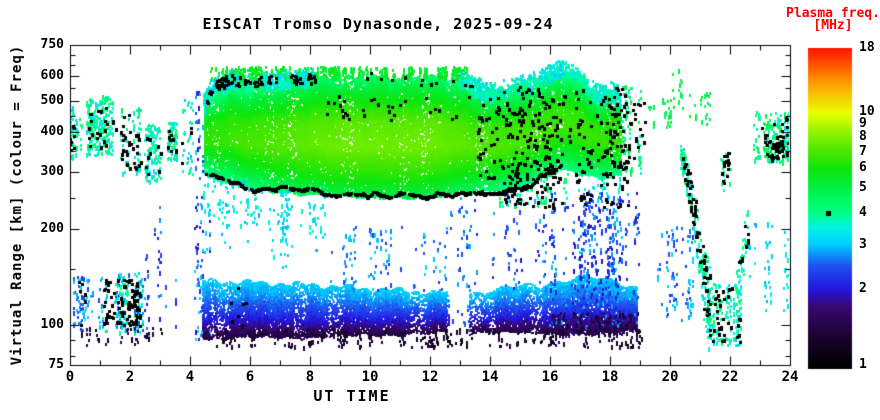 The image size is (880, 420). Describe the element at coordinates (610, 377) in the screenshot. I see `x-tick-label: 18` at that location.